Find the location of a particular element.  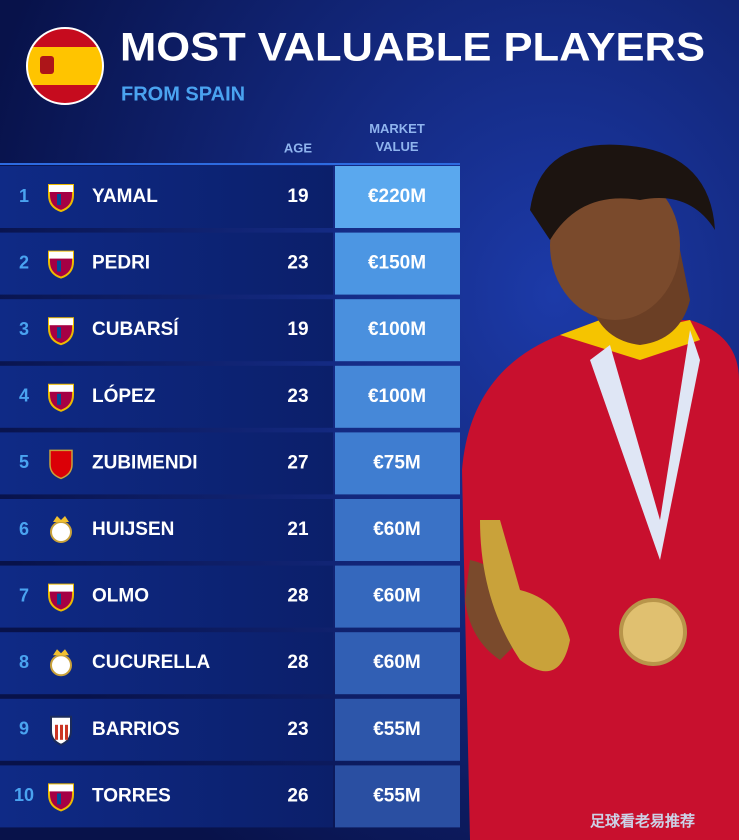

column-header: MARKET VALUE is located at coordinates (397, 137).